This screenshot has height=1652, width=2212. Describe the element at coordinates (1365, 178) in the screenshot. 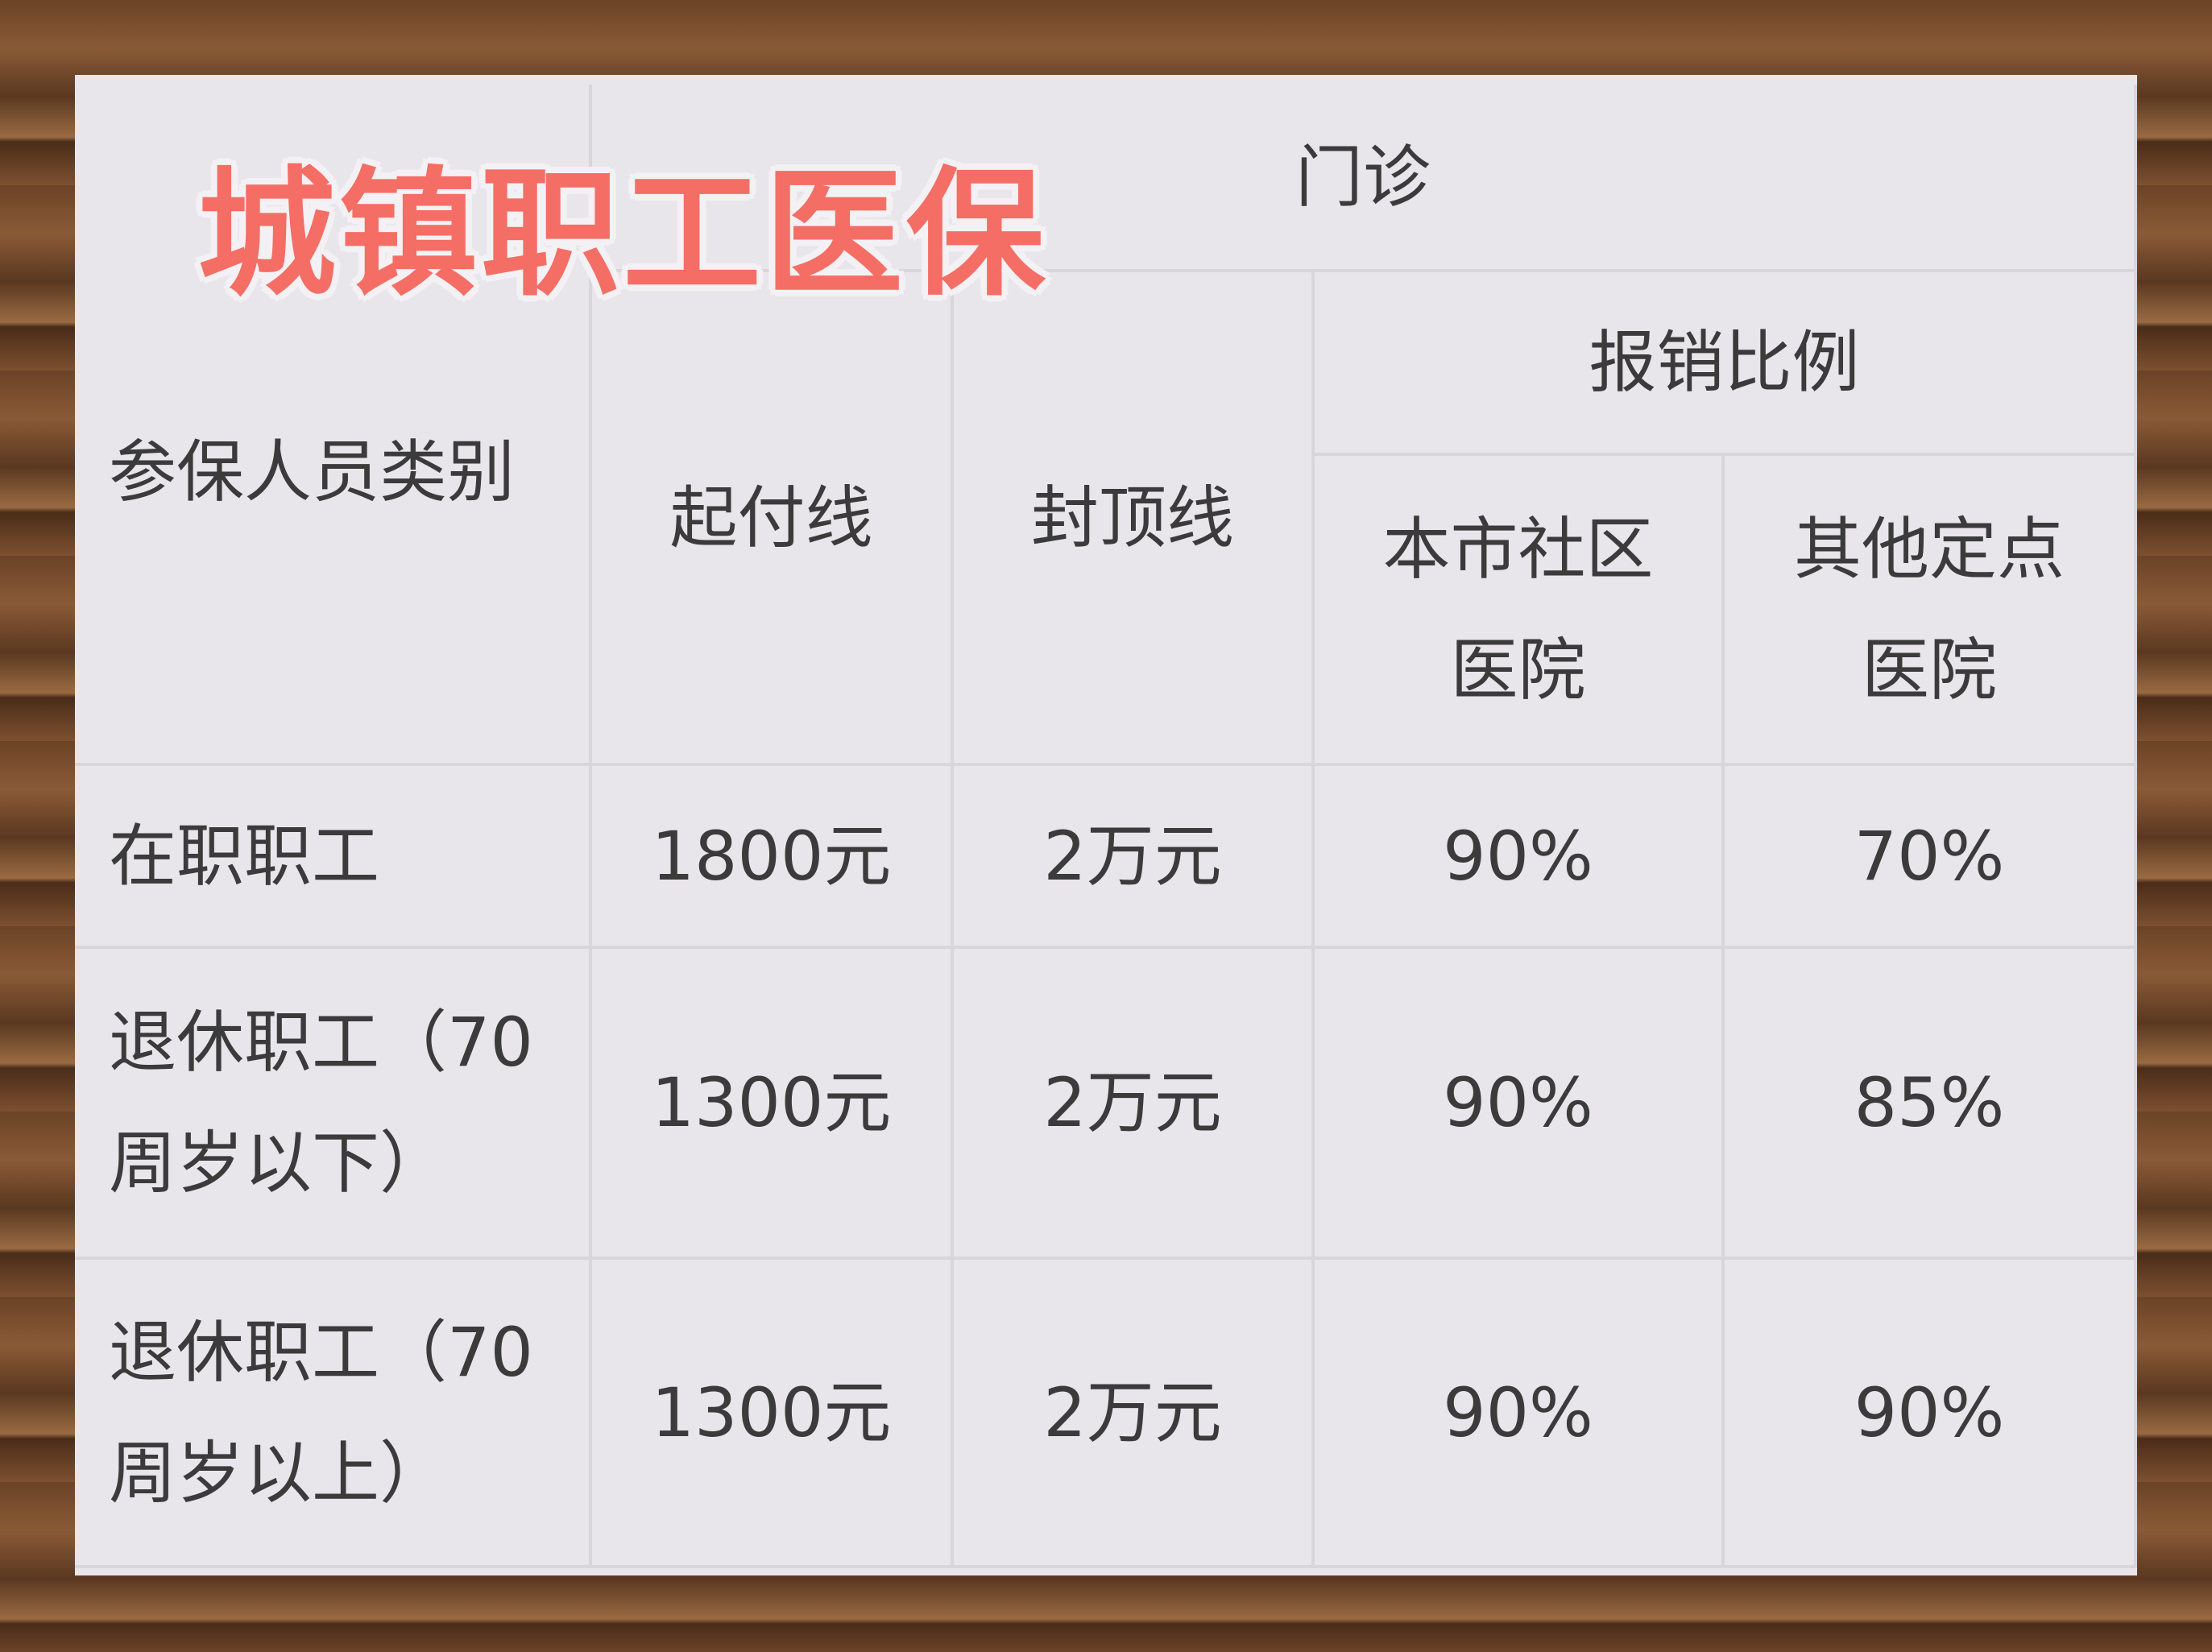

I see `header-outpatient: 门诊` at that location.